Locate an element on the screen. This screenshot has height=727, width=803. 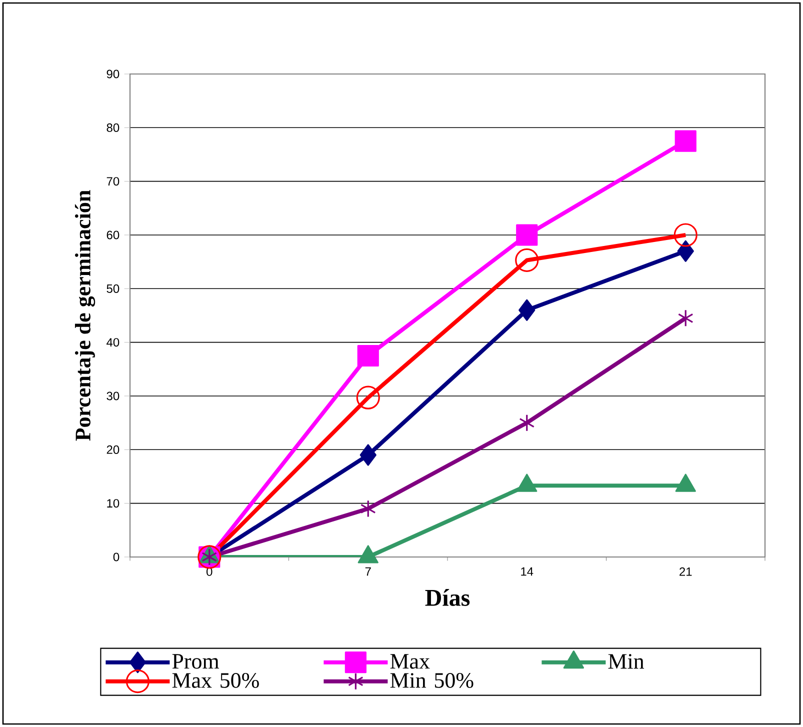
legend-label: Min is located at coordinates (626, 661).